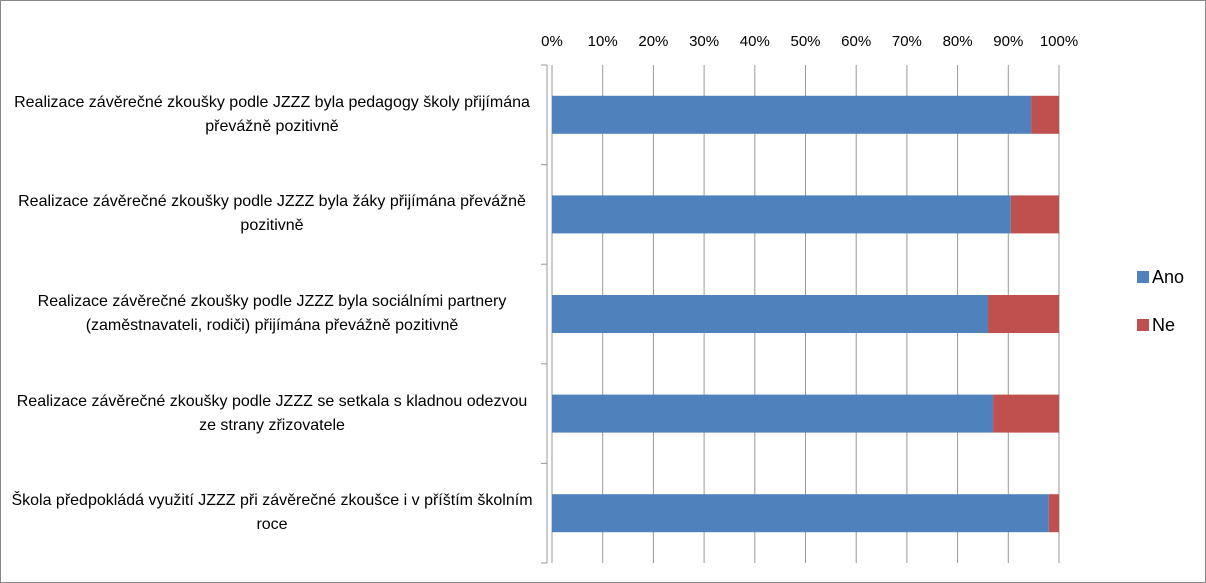  What do you see at coordinates (653, 41) in the screenshot?
I see `x-tick-label: 20%` at bounding box center [653, 41].